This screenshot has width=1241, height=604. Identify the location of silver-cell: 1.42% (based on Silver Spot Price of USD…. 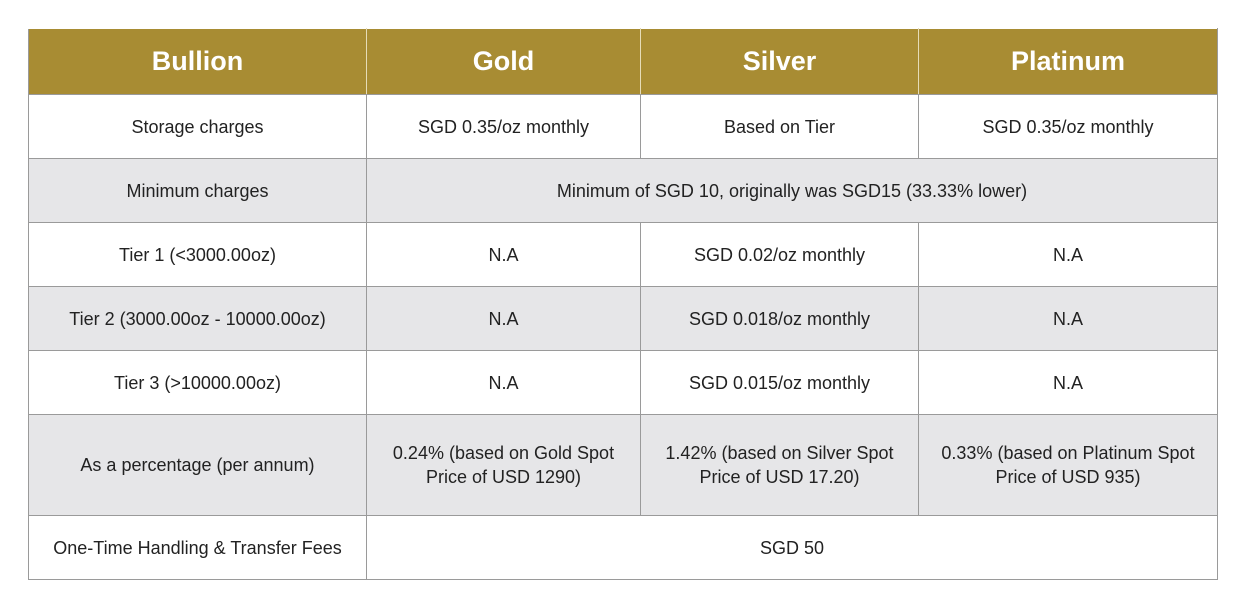
(779, 465).